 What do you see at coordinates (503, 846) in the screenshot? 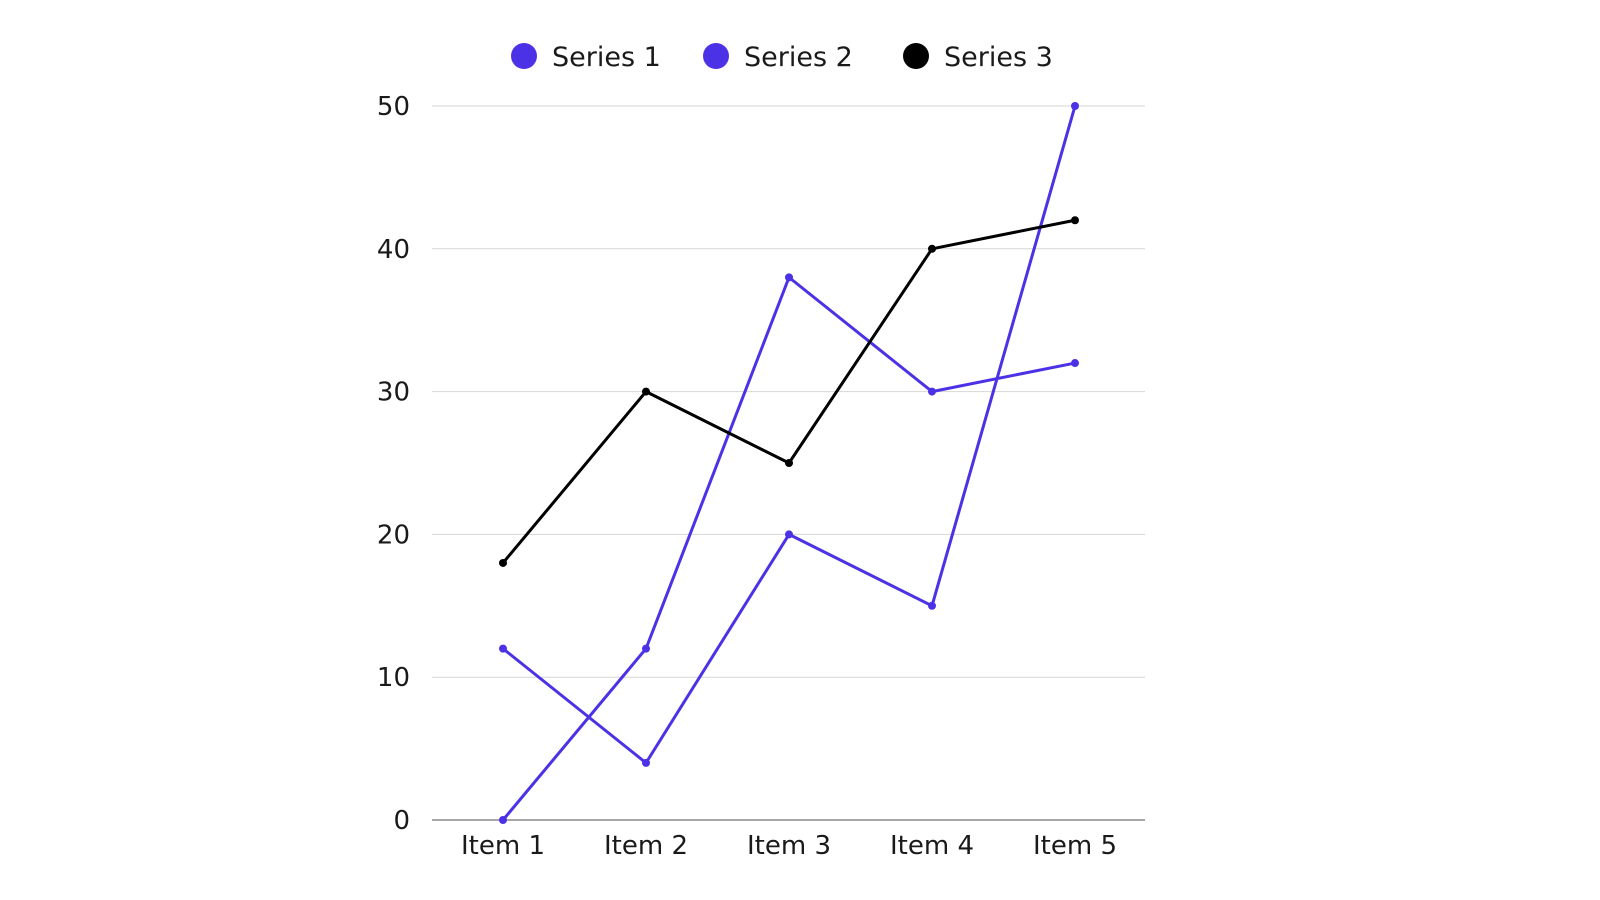
I see `x-tick-label: Item 1` at bounding box center [503, 846].